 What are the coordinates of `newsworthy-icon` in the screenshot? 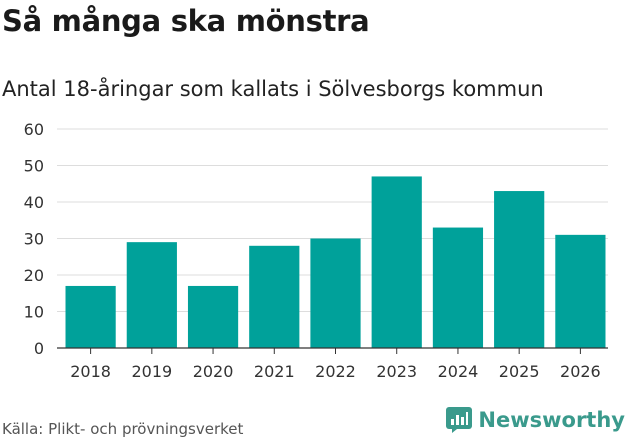 It's located at (459, 420).